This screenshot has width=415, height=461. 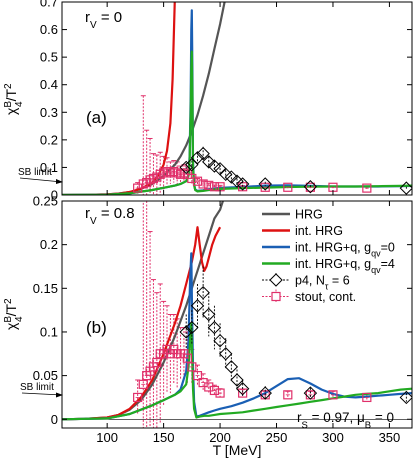 What do you see at coordinates (309, 215) in the screenshot?
I see `legend-label-hrg: HRG` at bounding box center [309, 215].